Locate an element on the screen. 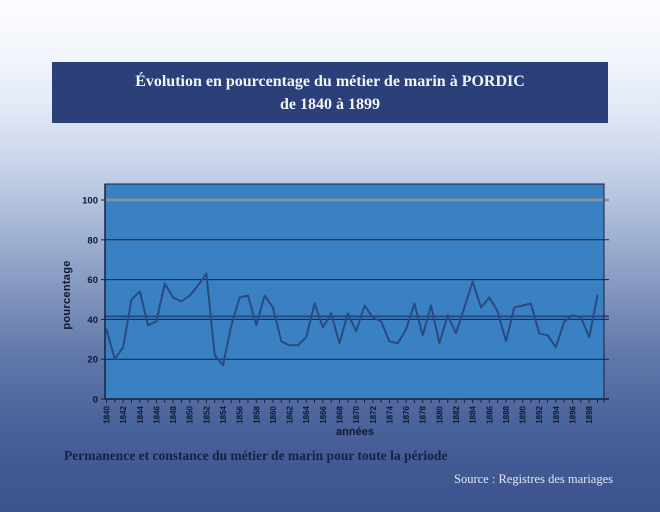 This screenshot has width=660, height=512. svg-text: 1856 is located at coordinates (240, 414).